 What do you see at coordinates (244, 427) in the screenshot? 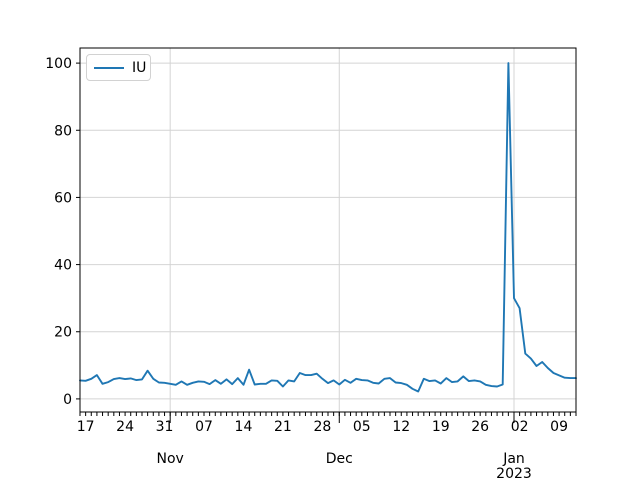
I see `x-tick-label: 14` at bounding box center [244, 427].